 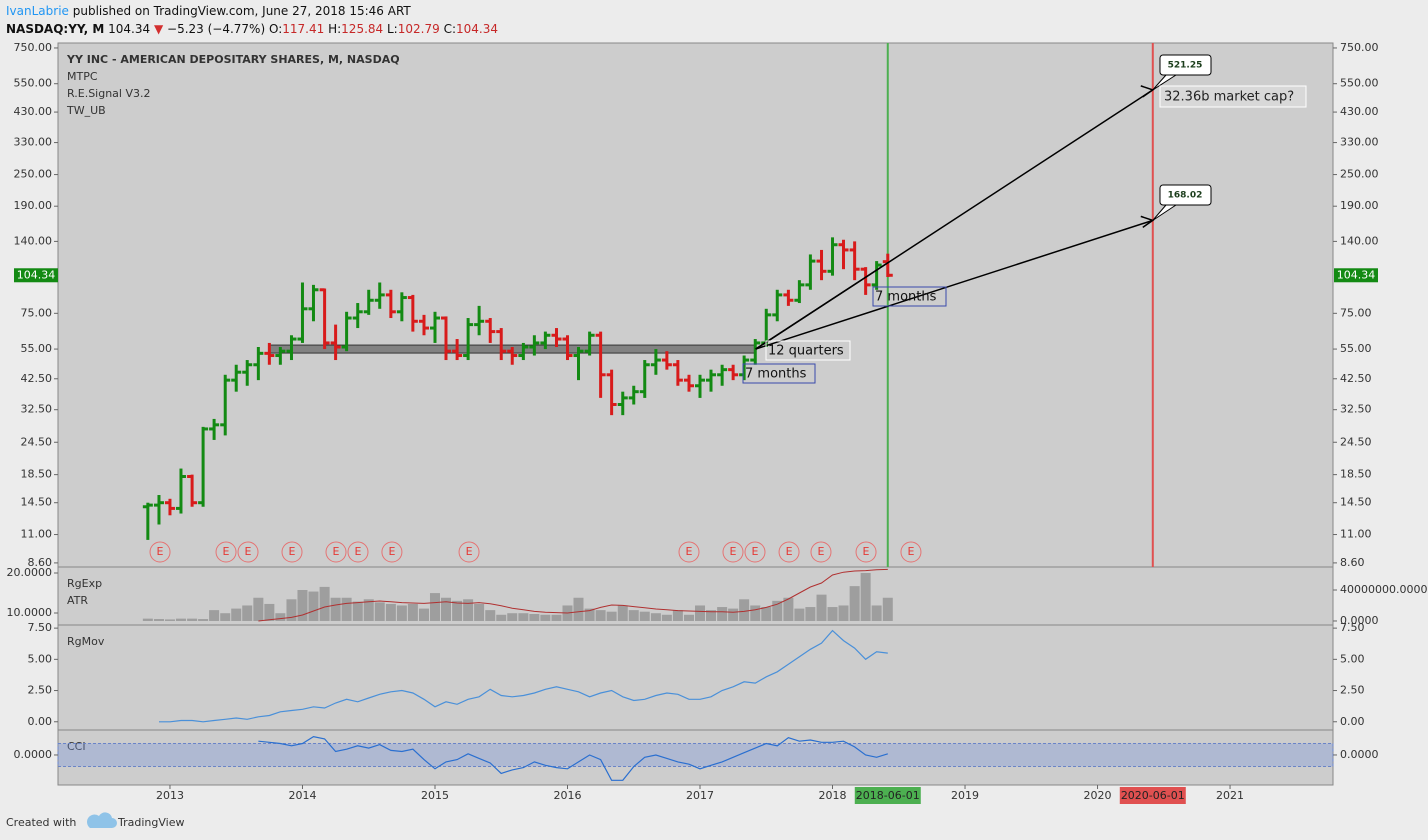 I want to click on y-tick-label: 11.00, so click(x=37, y=534).